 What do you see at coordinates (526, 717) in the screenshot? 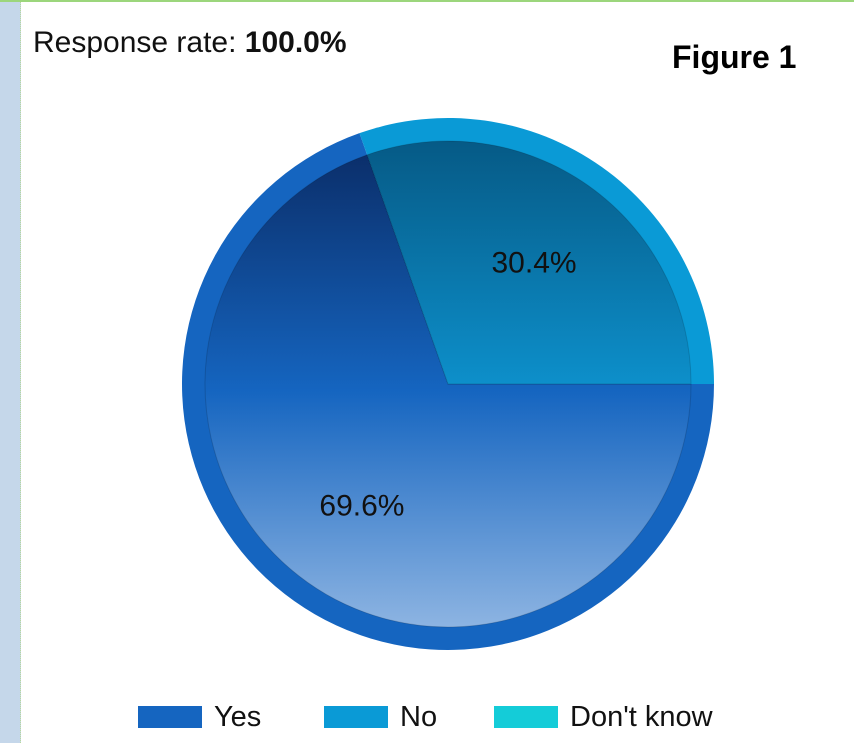
I see `legend-swatch-don-t-know` at bounding box center [526, 717].